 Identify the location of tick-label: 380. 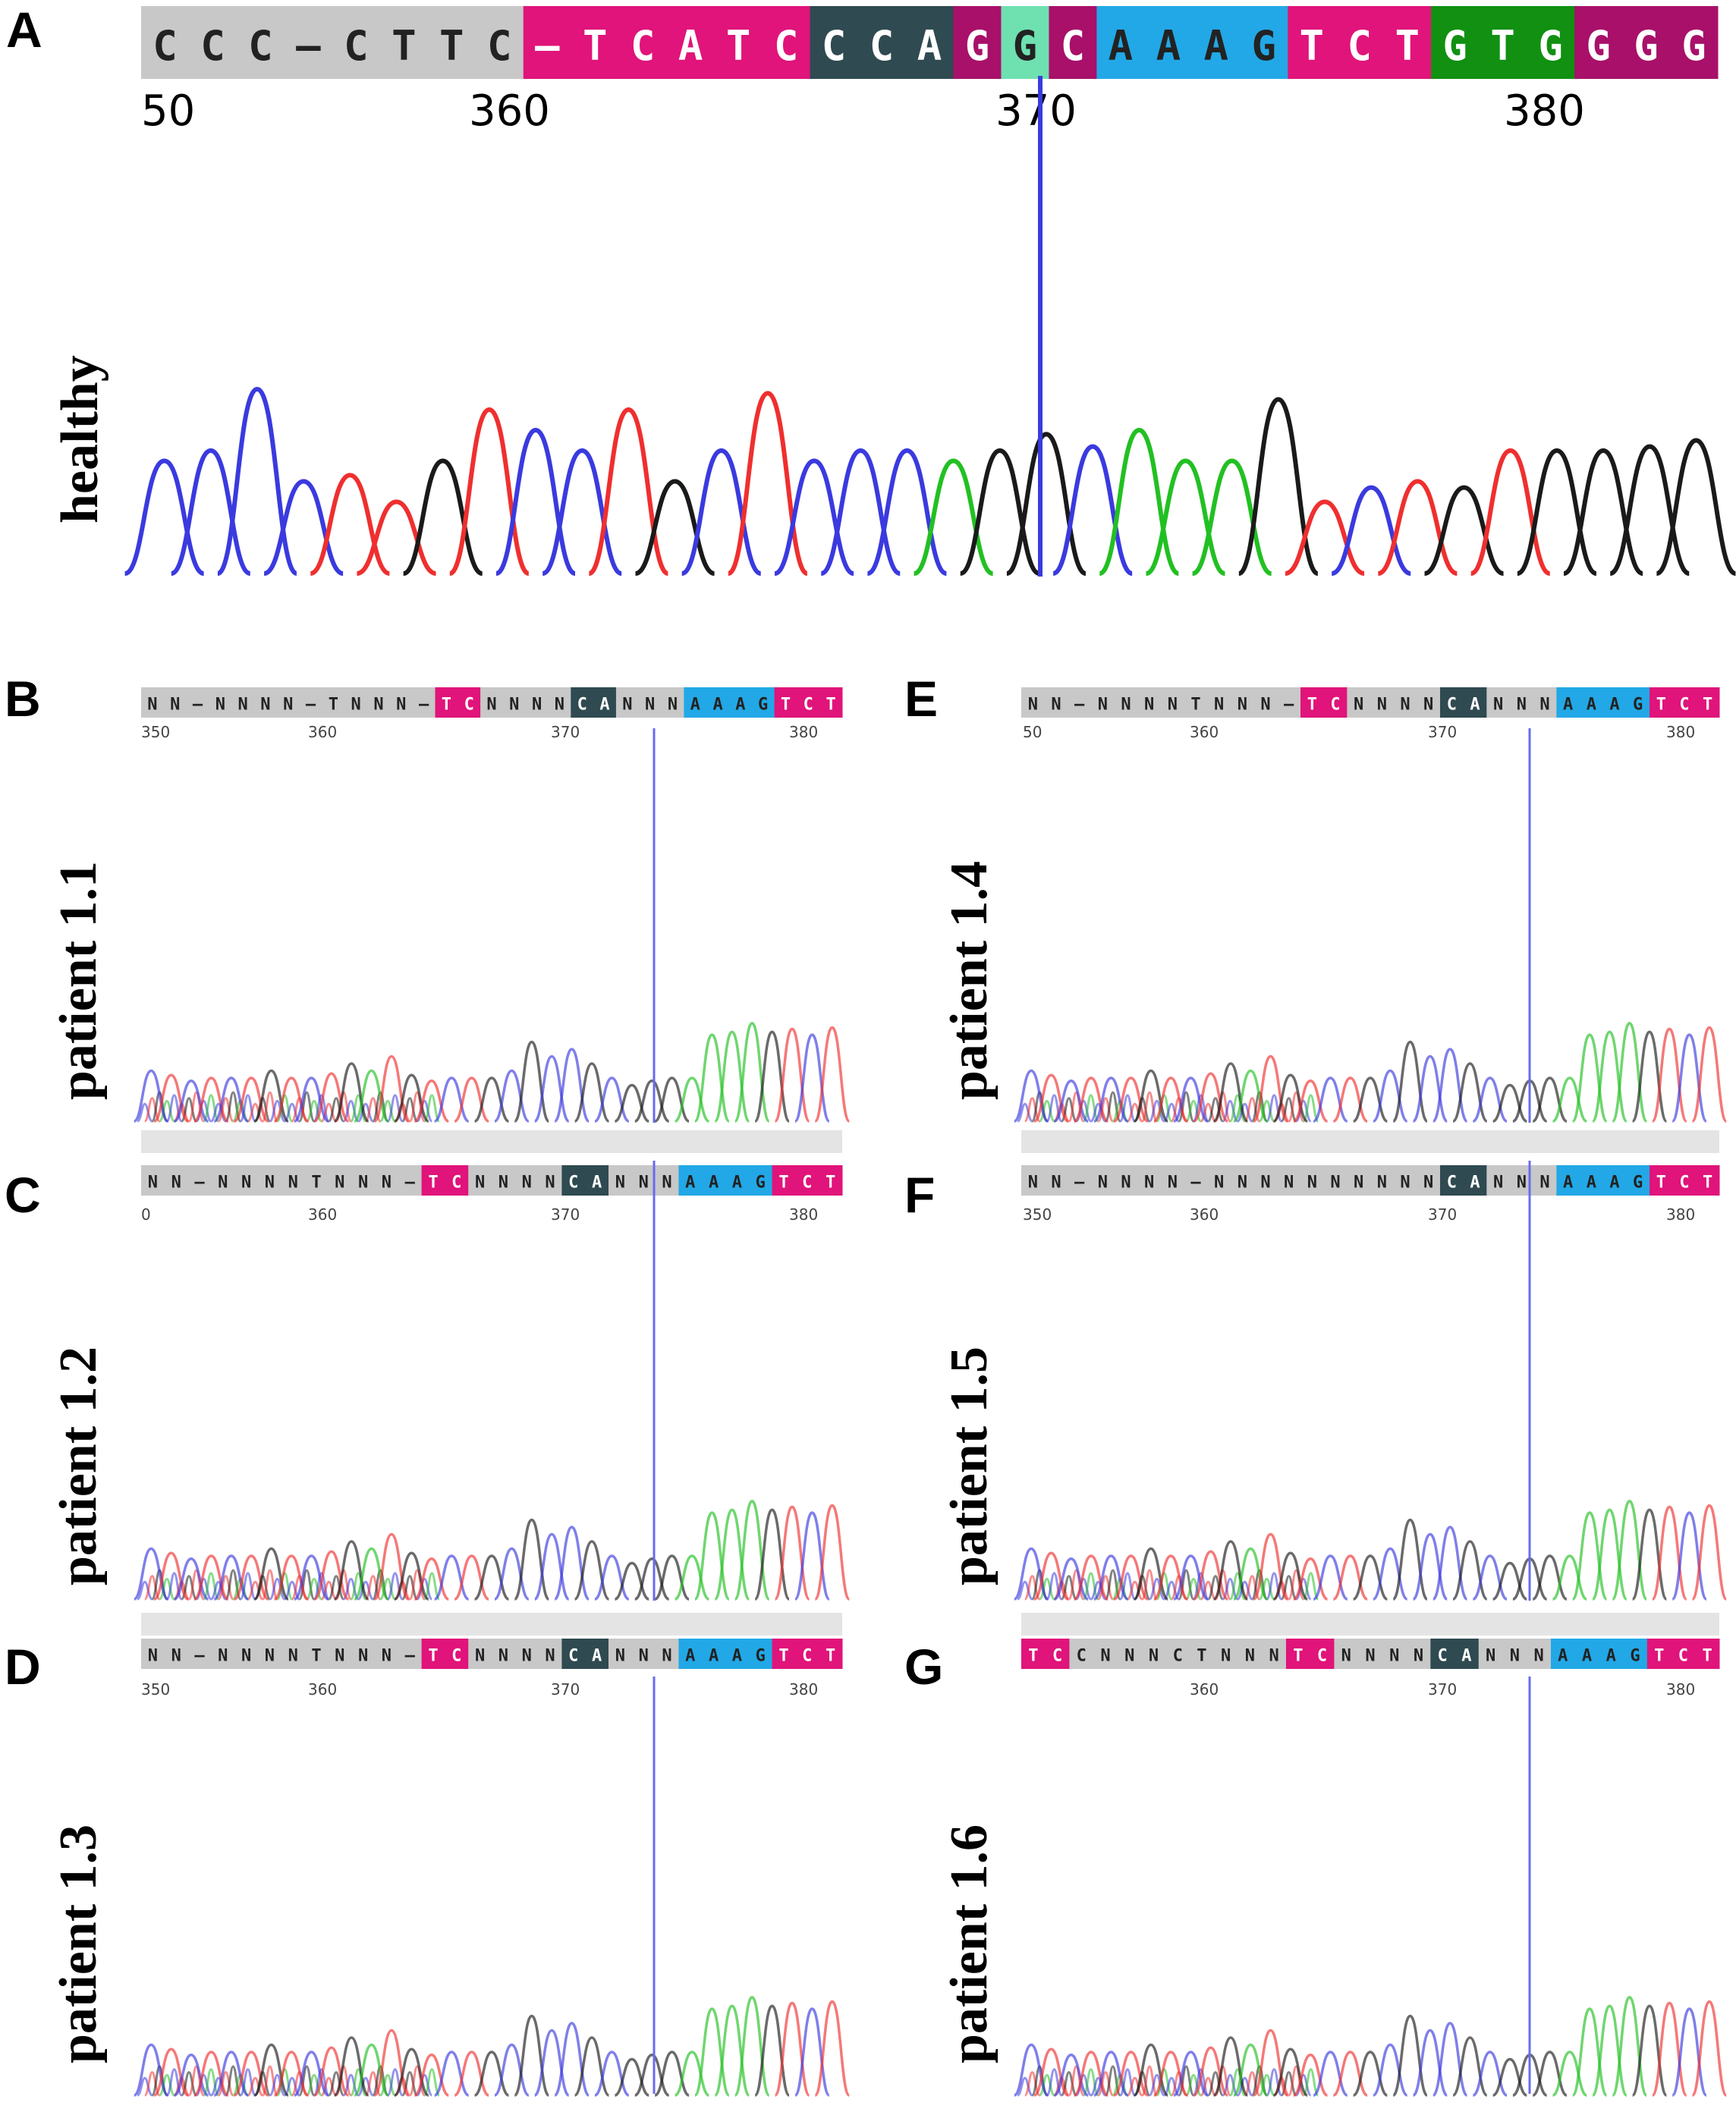
(1680, 1689).